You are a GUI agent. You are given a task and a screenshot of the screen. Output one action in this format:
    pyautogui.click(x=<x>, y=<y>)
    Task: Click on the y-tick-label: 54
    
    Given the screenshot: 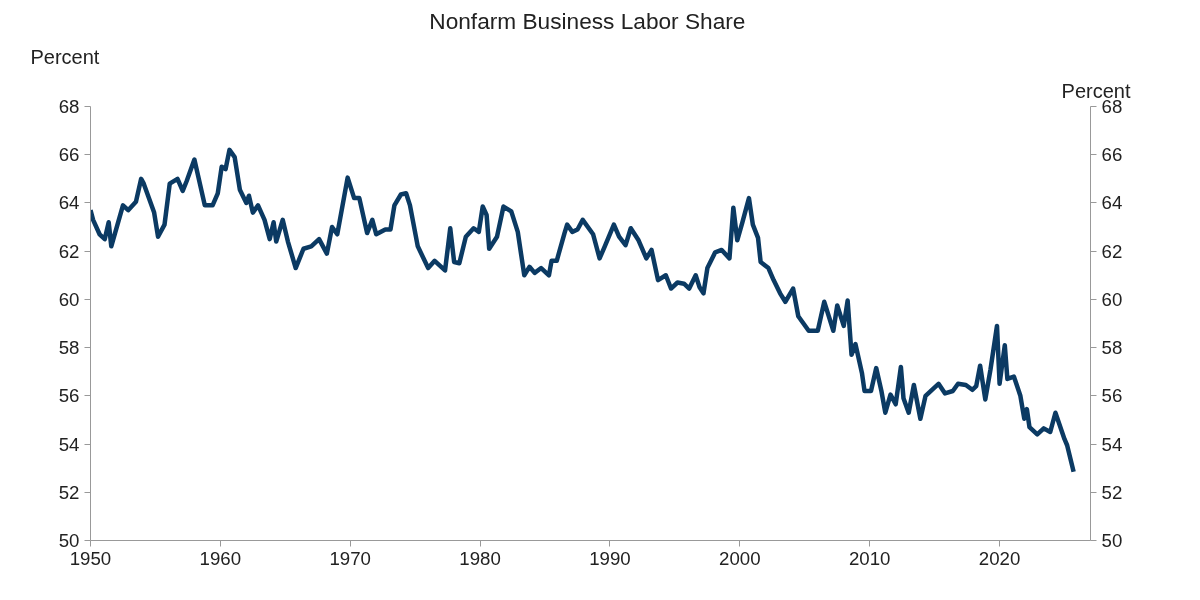 What is the action you would take?
    pyautogui.click(x=69, y=444)
    